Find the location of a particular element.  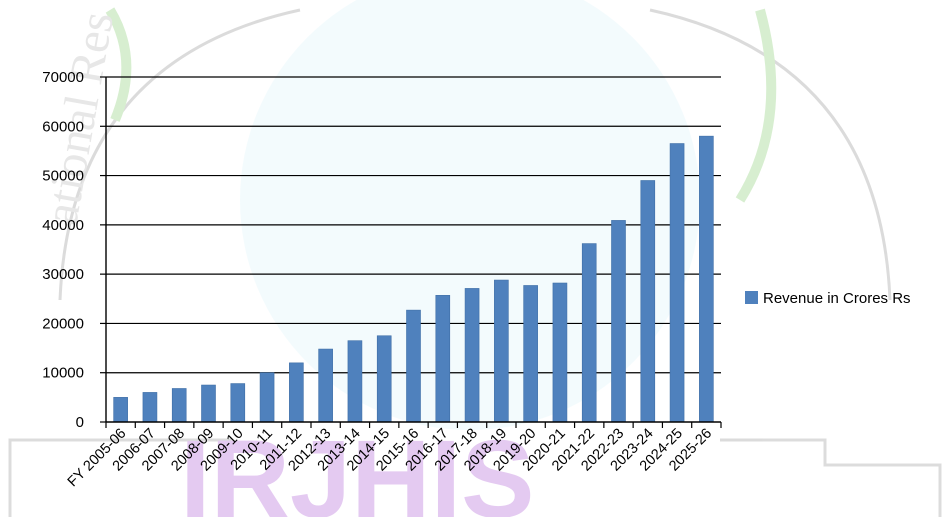

y-tick-labels: 0 10000 20000 30000 40000 50000 60000 70000 is located at coordinates (74, 250).